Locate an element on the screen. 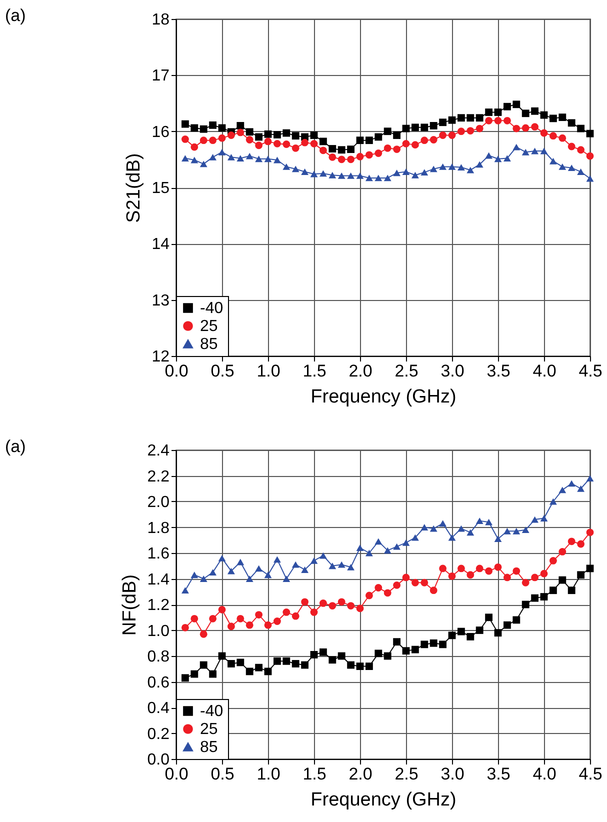 This screenshot has width=607, height=822. x-tick-label: 4.0 is located at coordinates (544, 774).